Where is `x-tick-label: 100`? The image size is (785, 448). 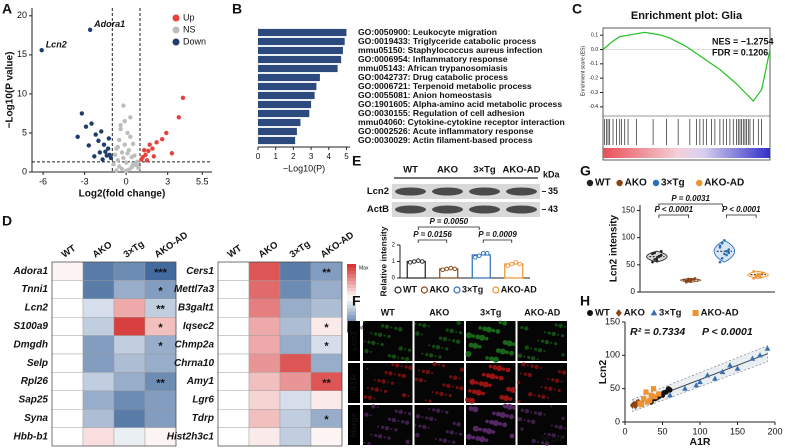
x-tick-label: 100 is located at coordinates (699, 431).